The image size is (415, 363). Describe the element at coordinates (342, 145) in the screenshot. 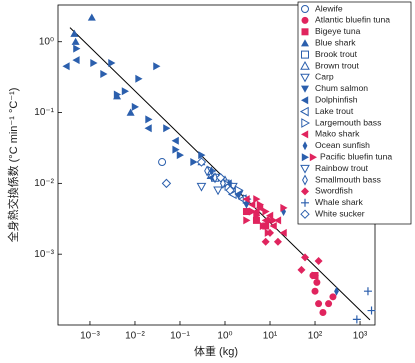

I see `legend-label: Ocean sunfish` at that location.